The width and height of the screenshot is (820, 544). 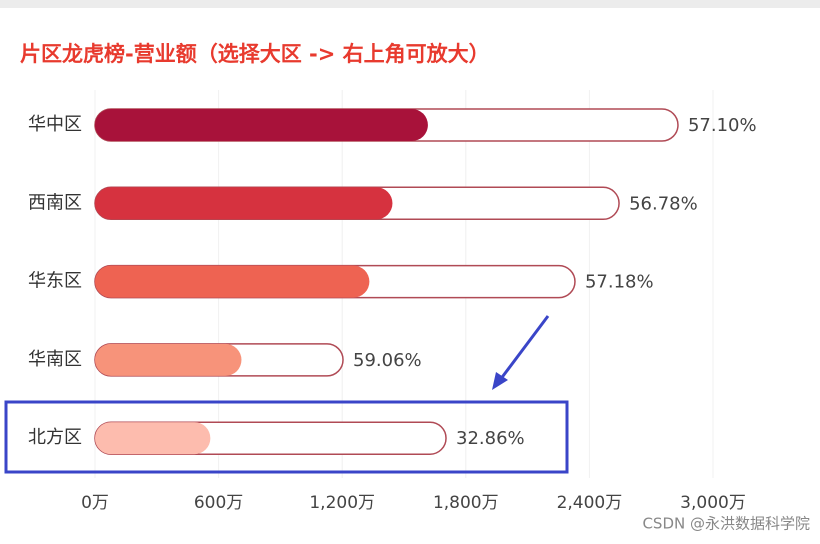 What do you see at coordinates (342, 503) in the screenshot?
I see `x-tick-label: 1,200万` at bounding box center [342, 503].